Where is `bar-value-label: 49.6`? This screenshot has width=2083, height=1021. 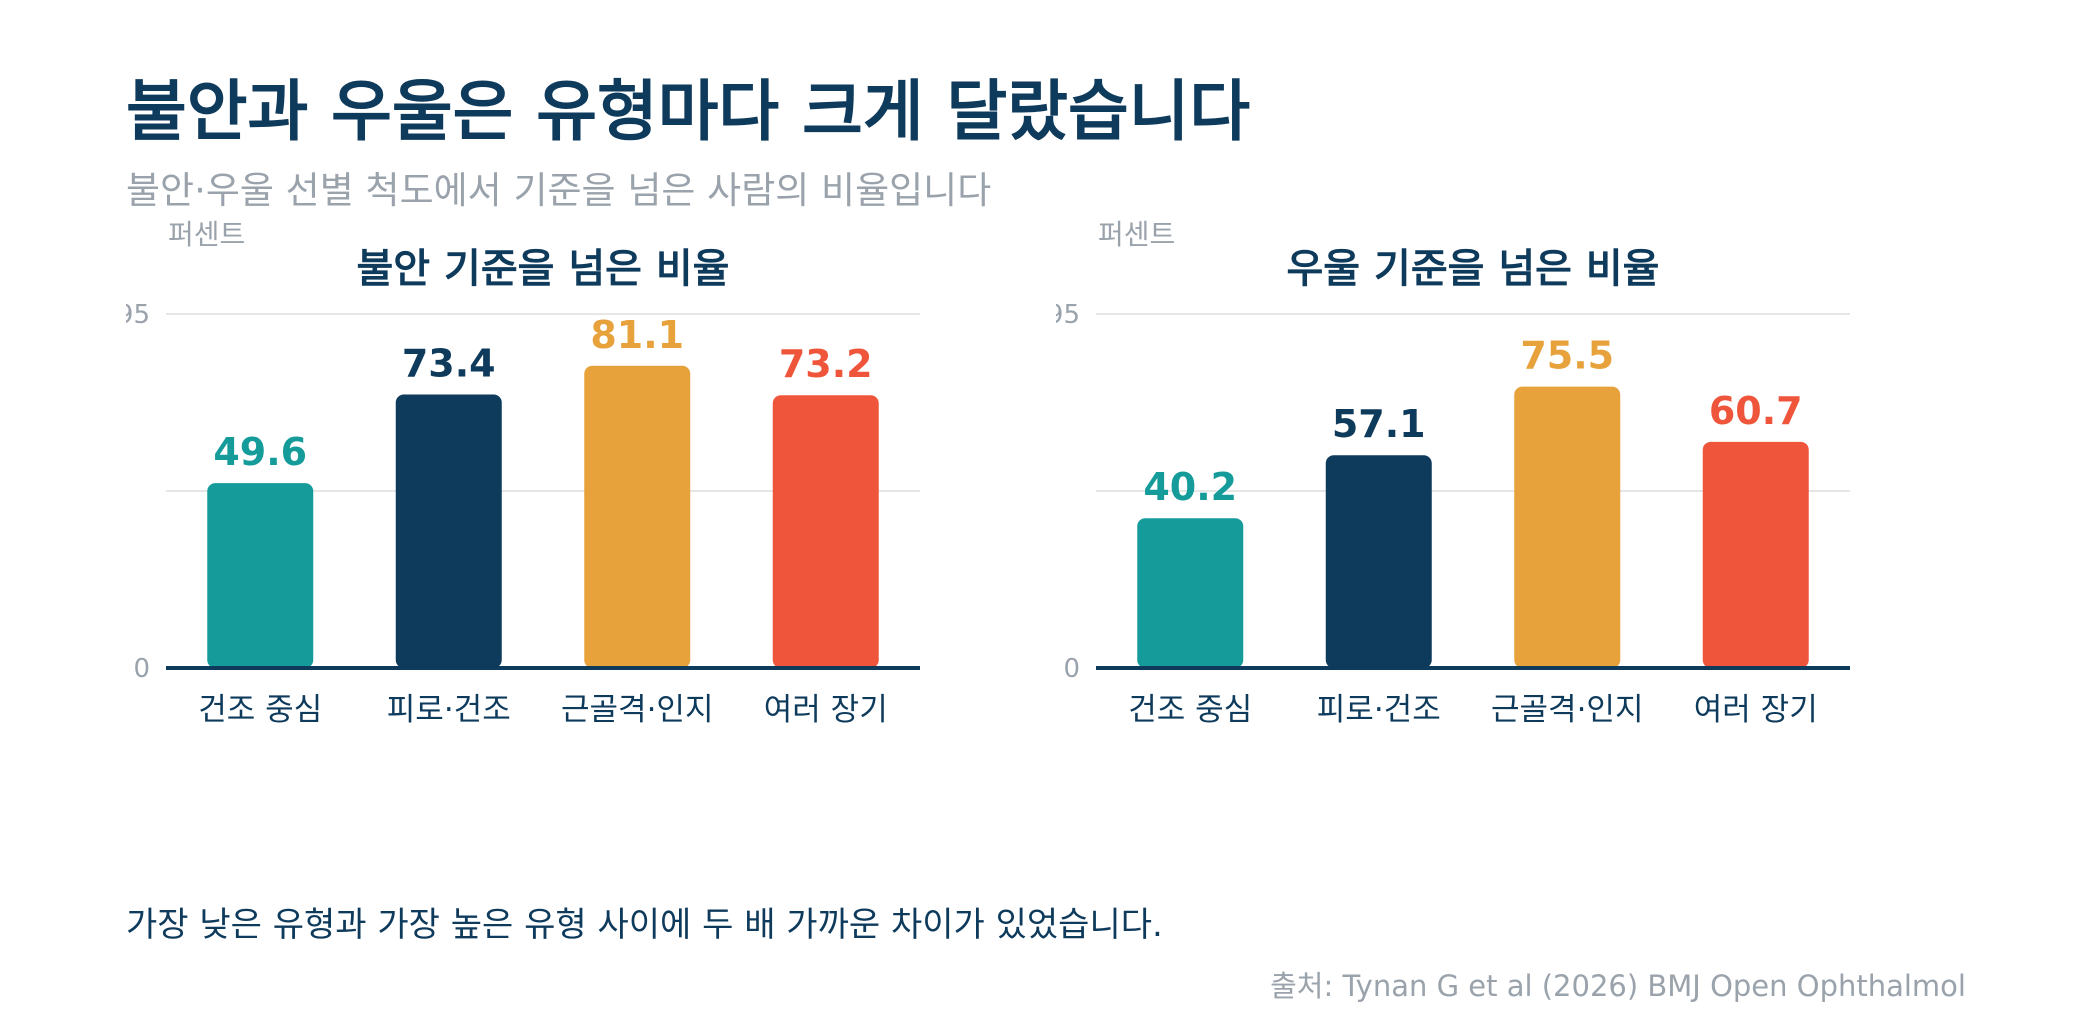 bar-value-label: 49.6 is located at coordinates (260, 452).